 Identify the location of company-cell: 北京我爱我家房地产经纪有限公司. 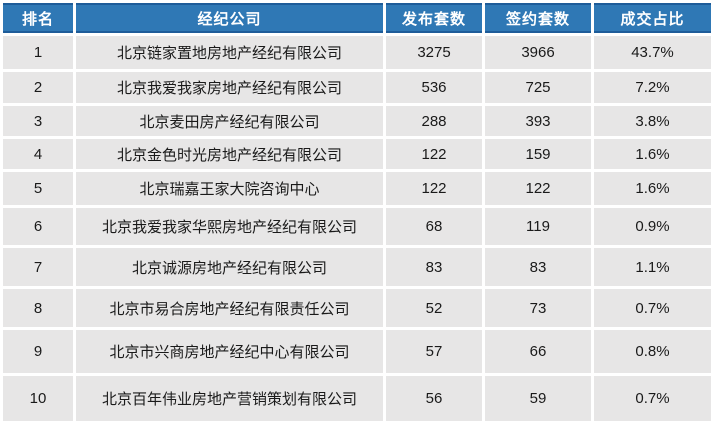
(229, 87).